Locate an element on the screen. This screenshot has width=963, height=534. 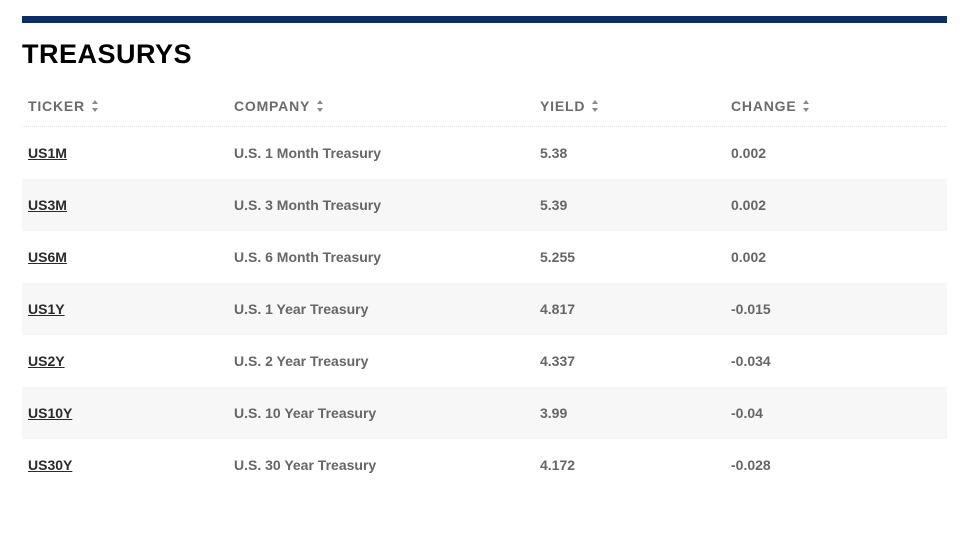
change-cell: -0.015 is located at coordinates (751, 309).